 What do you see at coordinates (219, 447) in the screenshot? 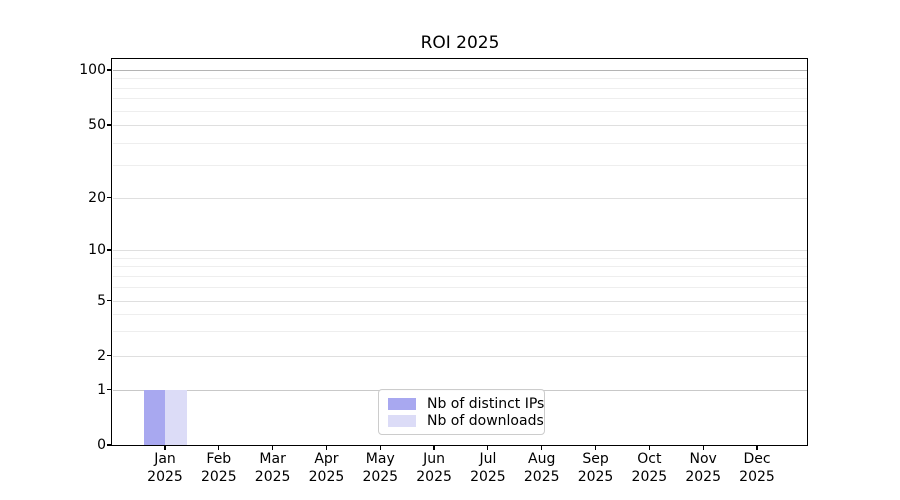
I see `x-tickmark-feb` at bounding box center [219, 447].